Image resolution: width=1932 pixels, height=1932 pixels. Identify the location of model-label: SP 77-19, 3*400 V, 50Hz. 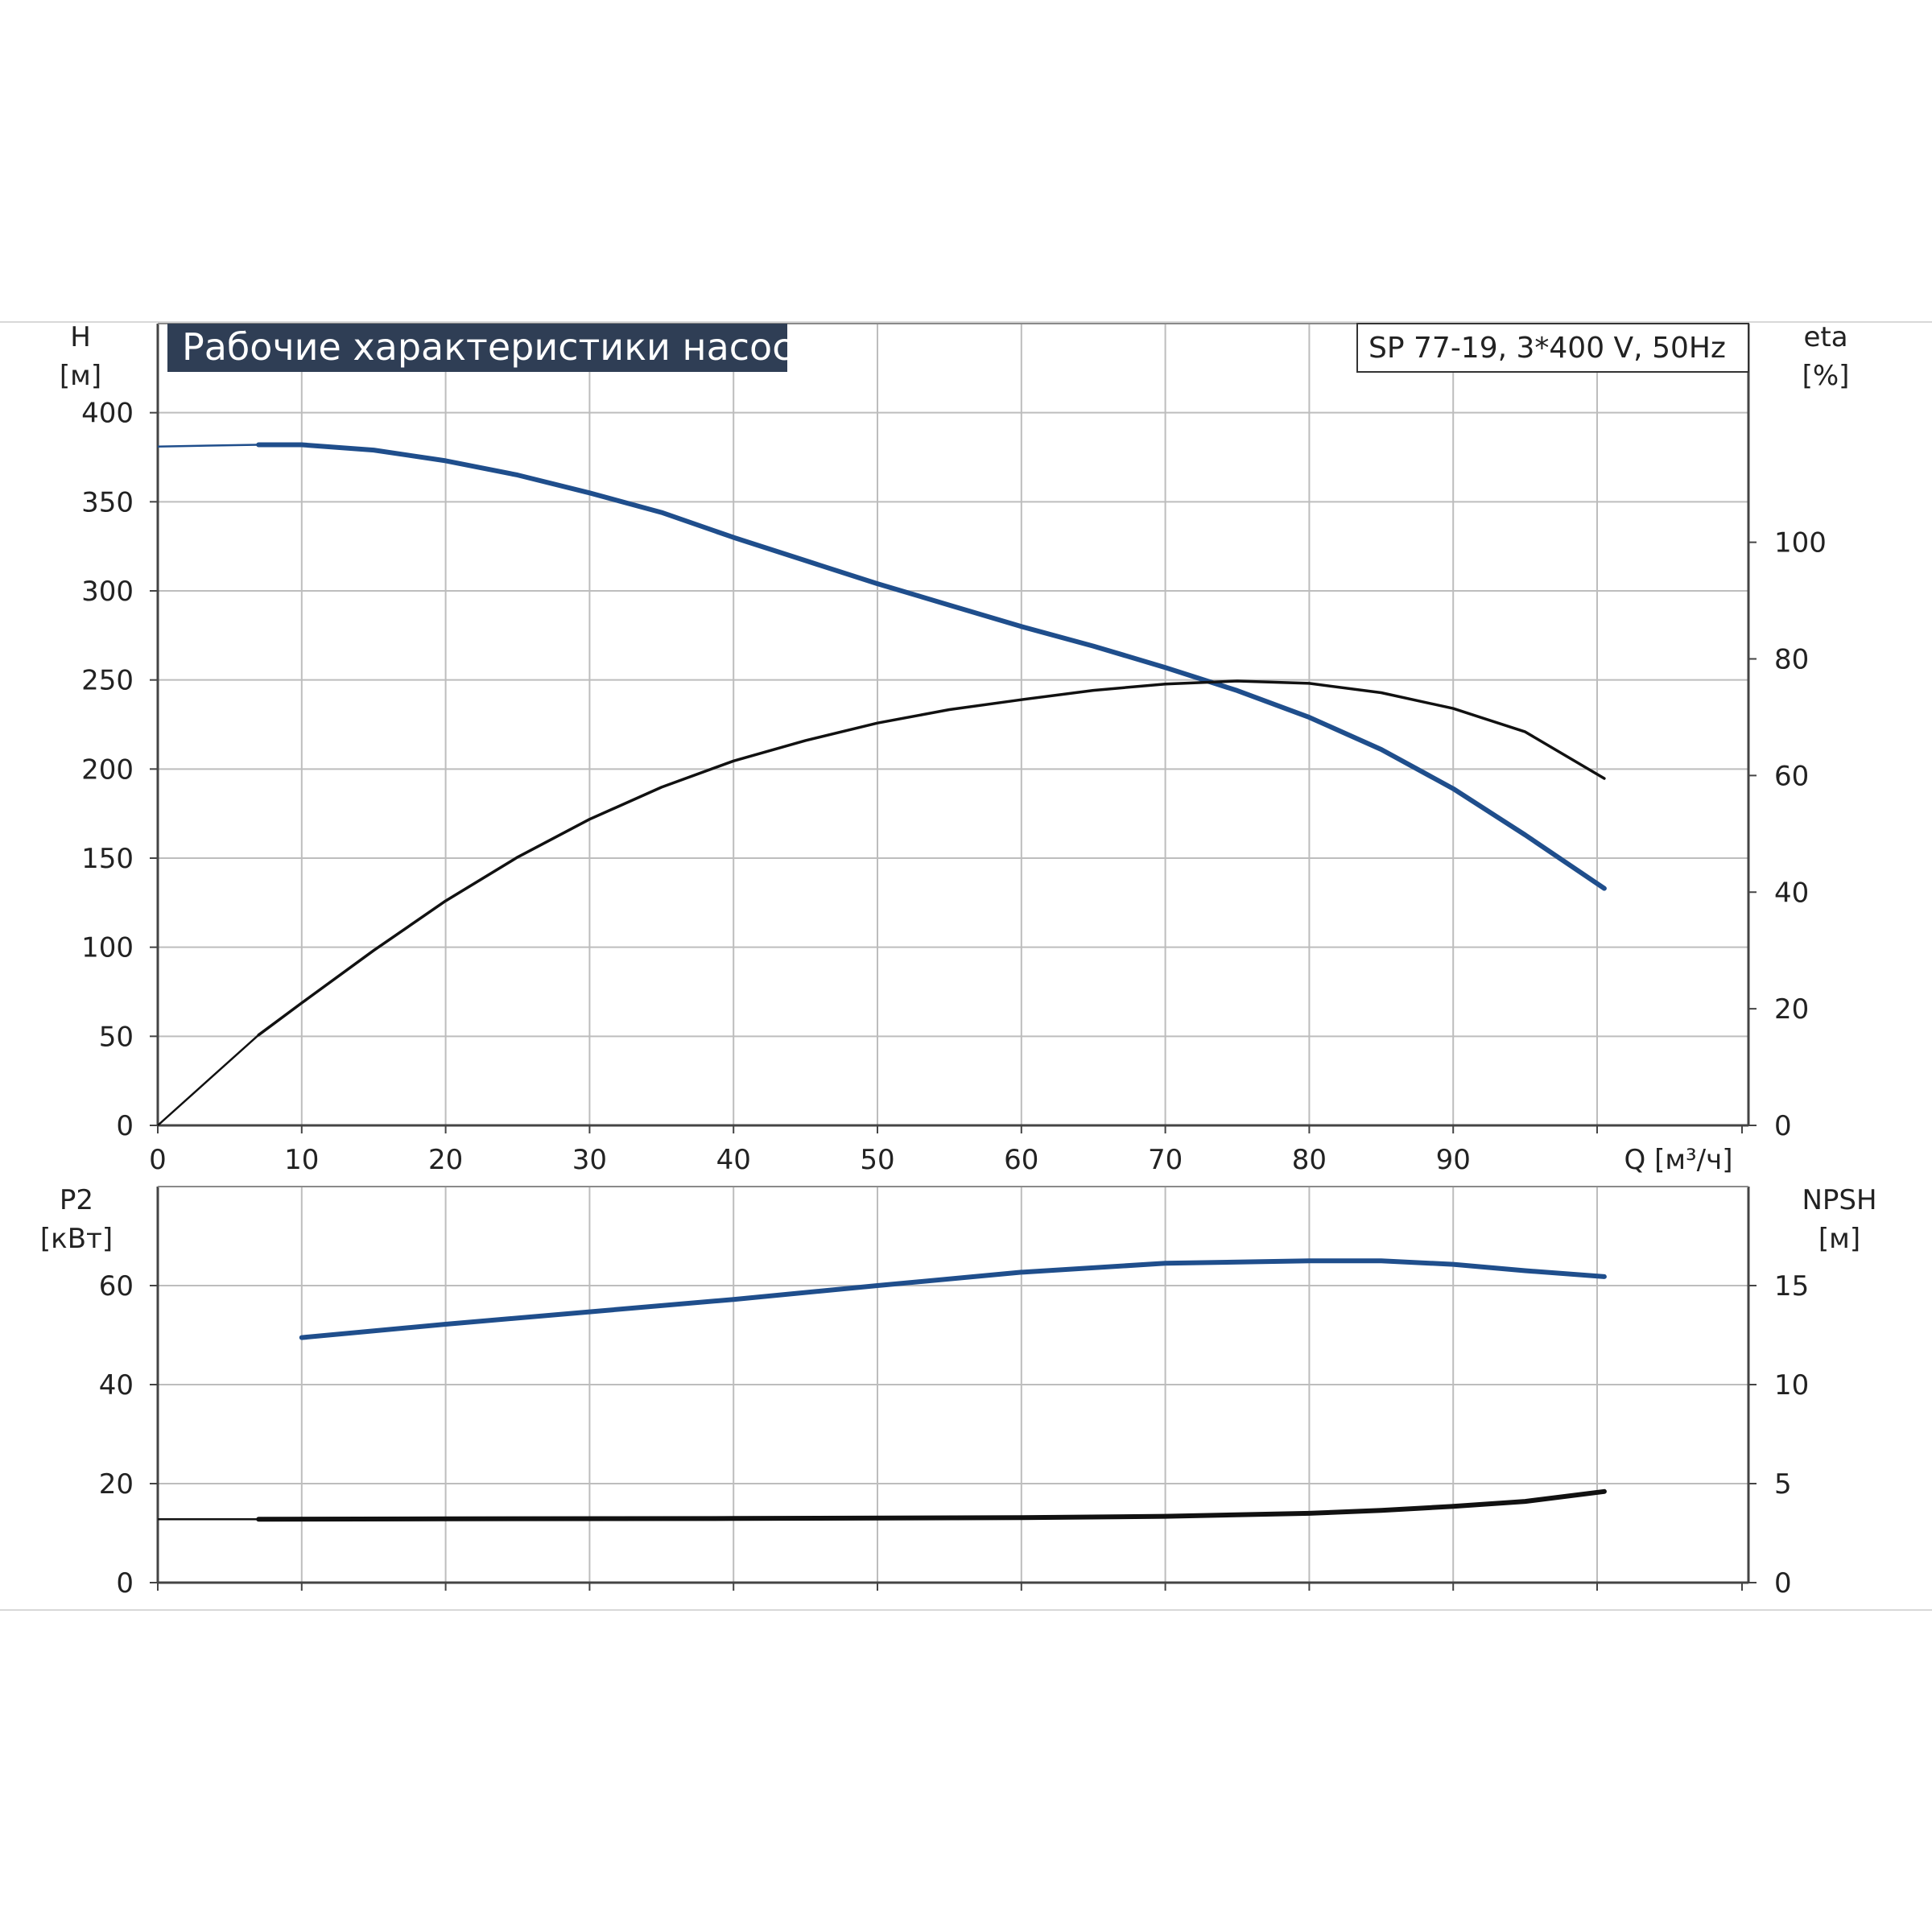
(1547, 348).